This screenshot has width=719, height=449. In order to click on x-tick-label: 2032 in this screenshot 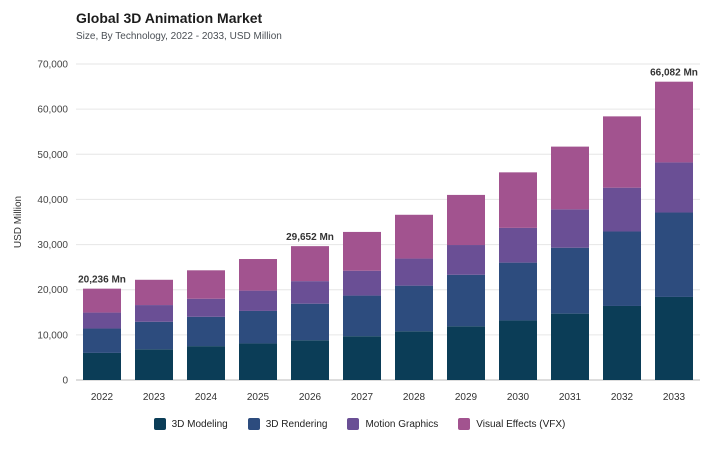, I will do `click(622, 397)`.